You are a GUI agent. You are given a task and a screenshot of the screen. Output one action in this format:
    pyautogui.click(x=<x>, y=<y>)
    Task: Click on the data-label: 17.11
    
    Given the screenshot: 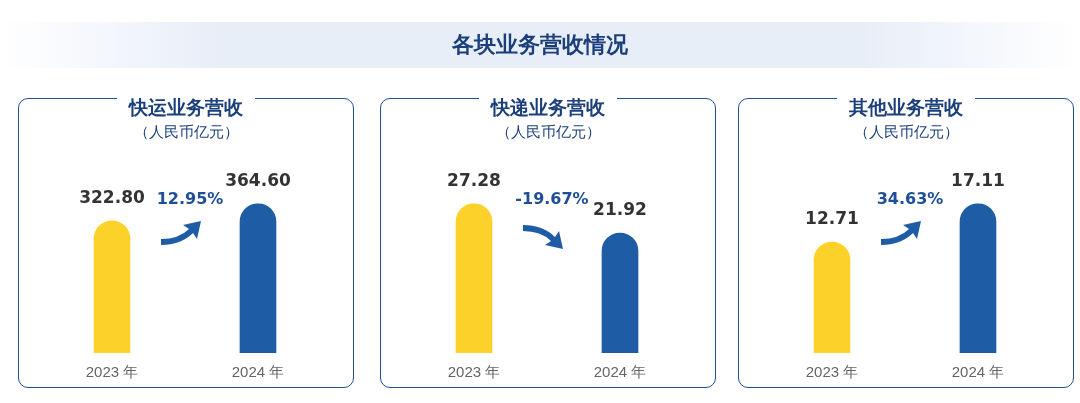 What is the action you would take?
    pyautogui.click(x=978, y=179)
    